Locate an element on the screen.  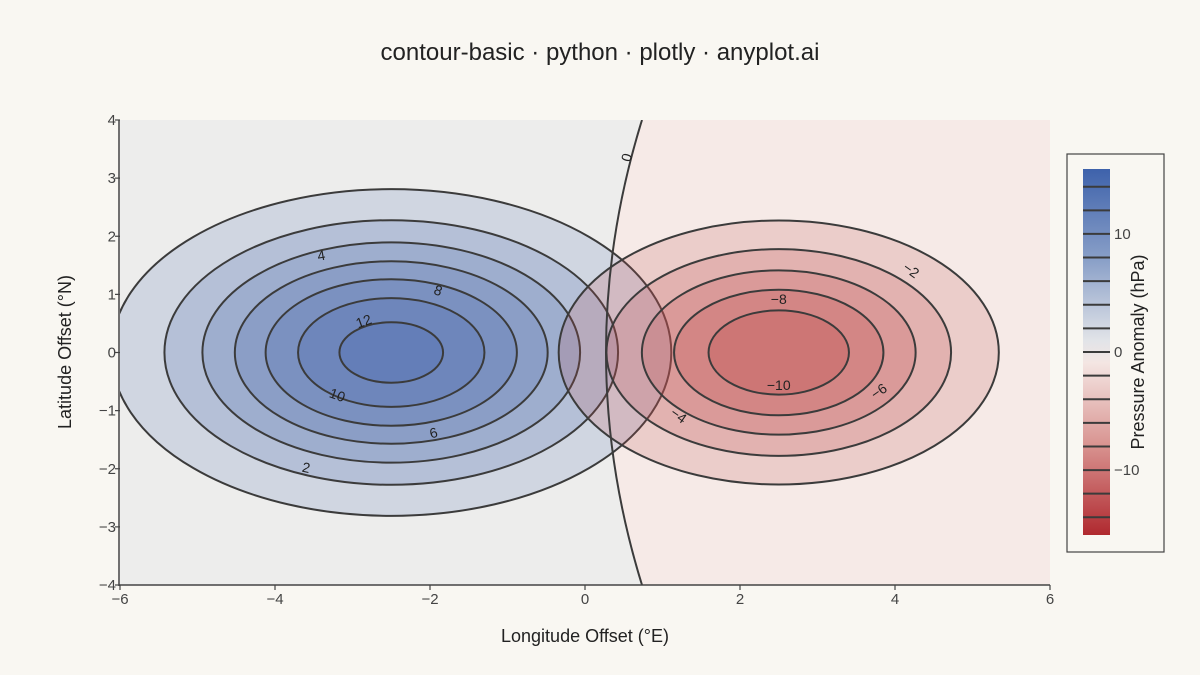
y-tick-label: −2 is located at coordinates (107, 469).